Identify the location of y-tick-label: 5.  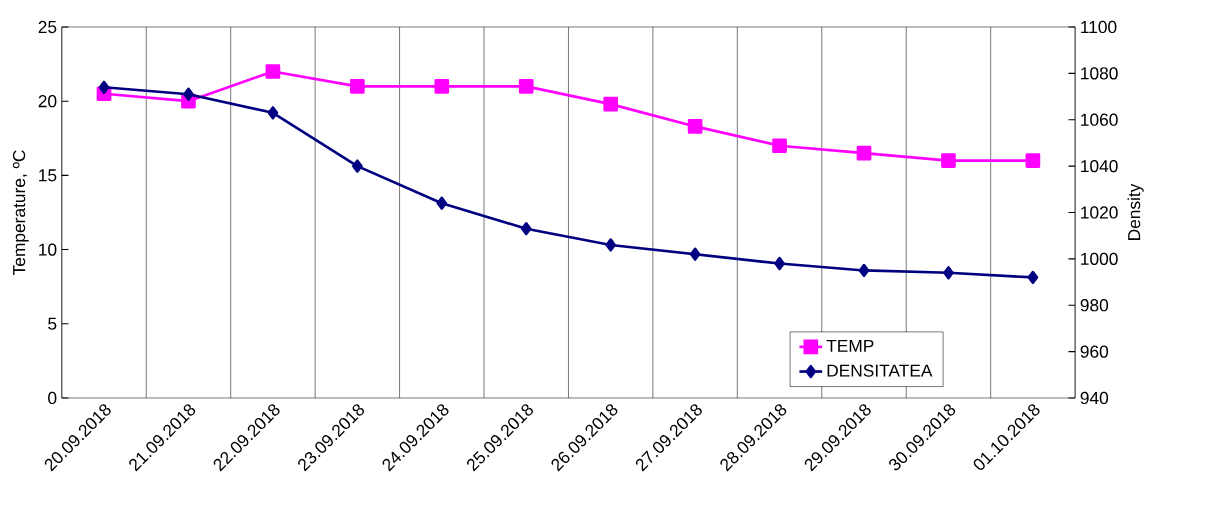
(52, 323).